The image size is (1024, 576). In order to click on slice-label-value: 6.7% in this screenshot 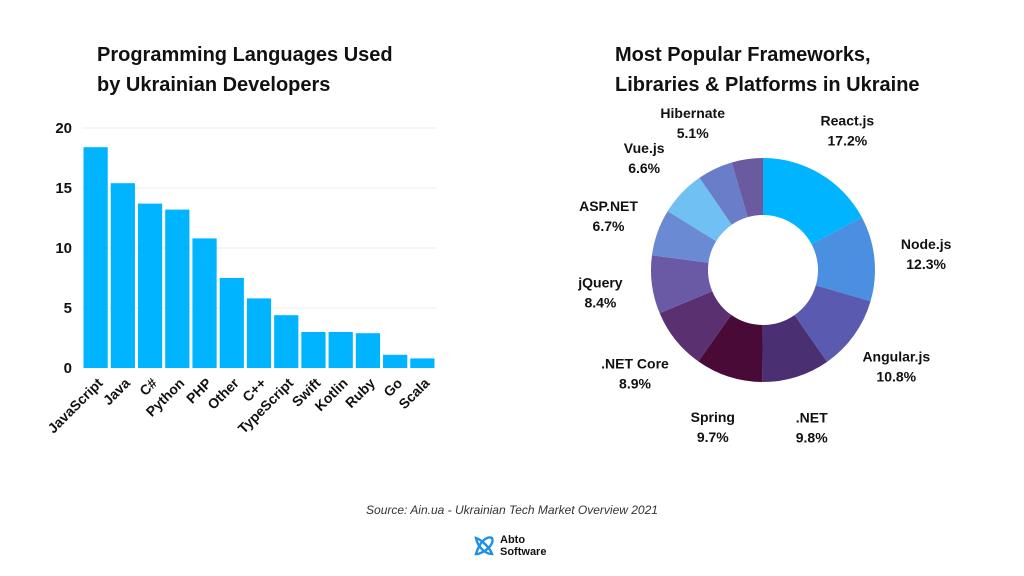, I will do `click(609, 226)`.